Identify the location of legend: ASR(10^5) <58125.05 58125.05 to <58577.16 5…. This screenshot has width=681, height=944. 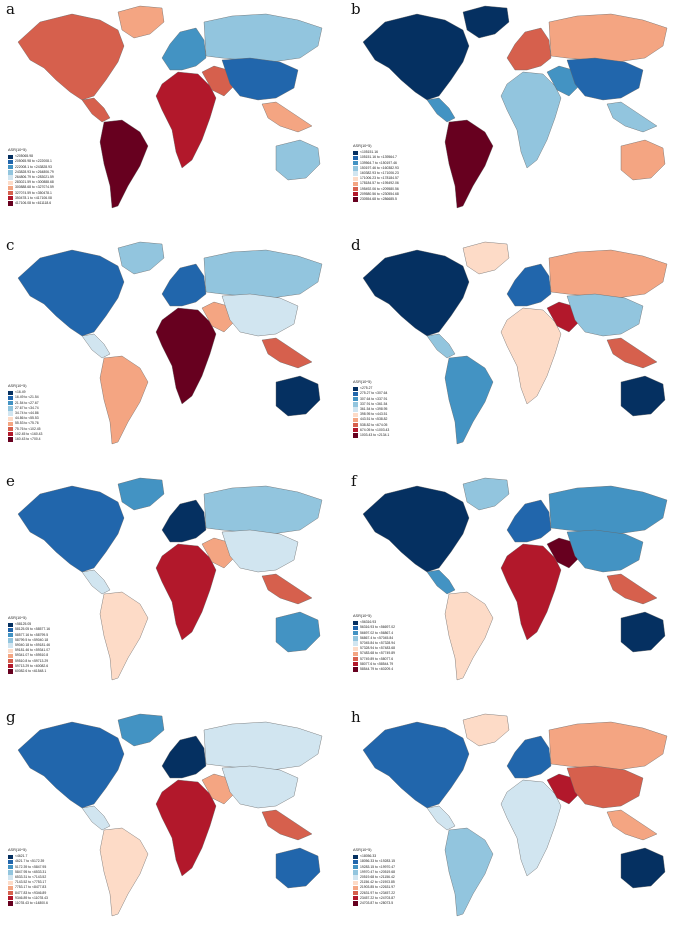
(29, 645).